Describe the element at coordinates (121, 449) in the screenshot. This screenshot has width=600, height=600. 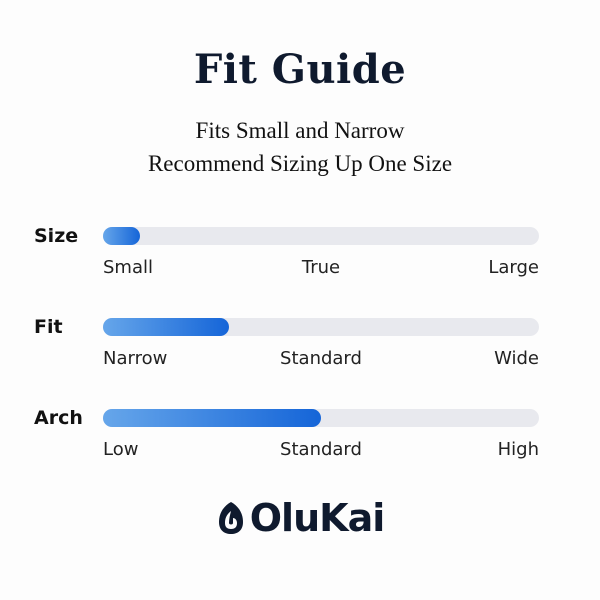
I see `arch-scale-low: Low` at that location.